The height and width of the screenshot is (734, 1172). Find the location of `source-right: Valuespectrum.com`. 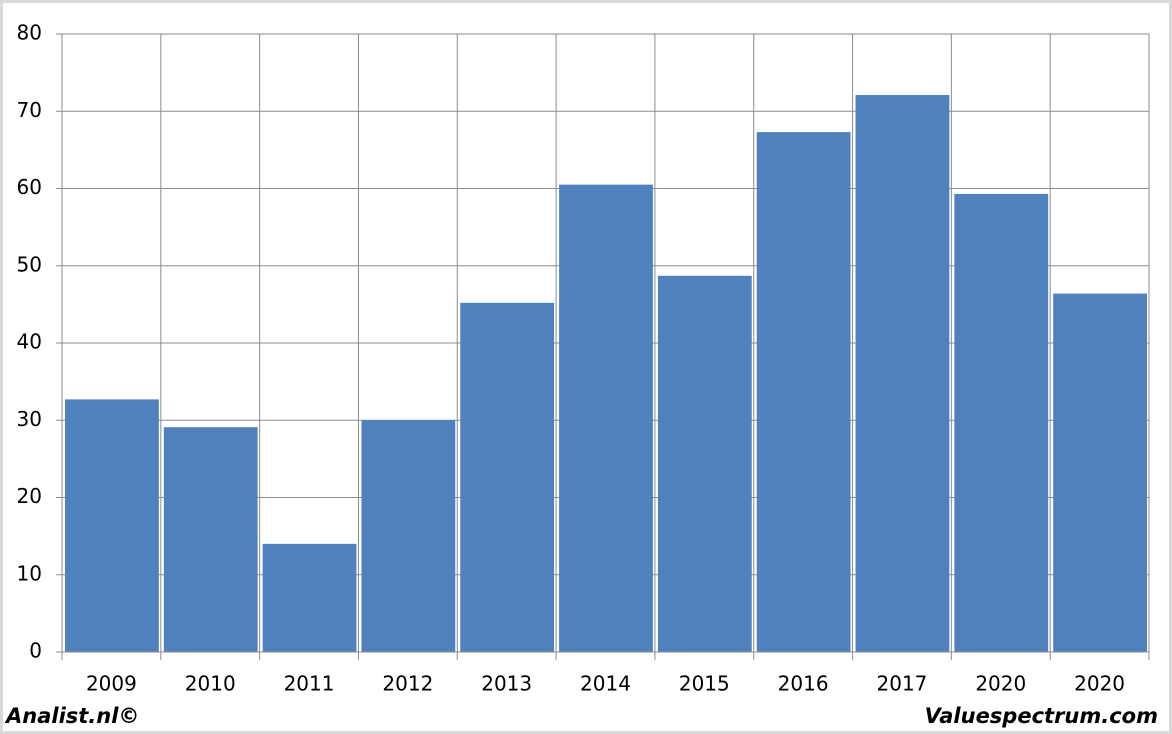

source-right: Valuespectrum.com is located at coordinates (1041, 716).